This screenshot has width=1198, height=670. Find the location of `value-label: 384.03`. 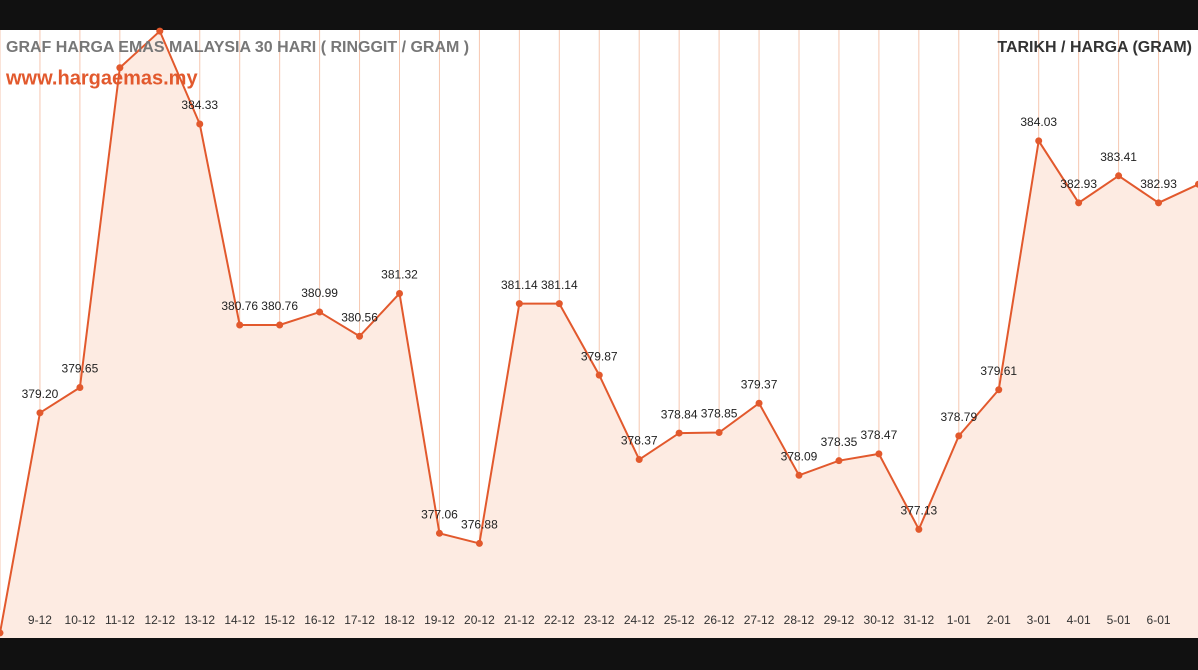

value-label: 384.03 is located at coordinates (1038, 122).